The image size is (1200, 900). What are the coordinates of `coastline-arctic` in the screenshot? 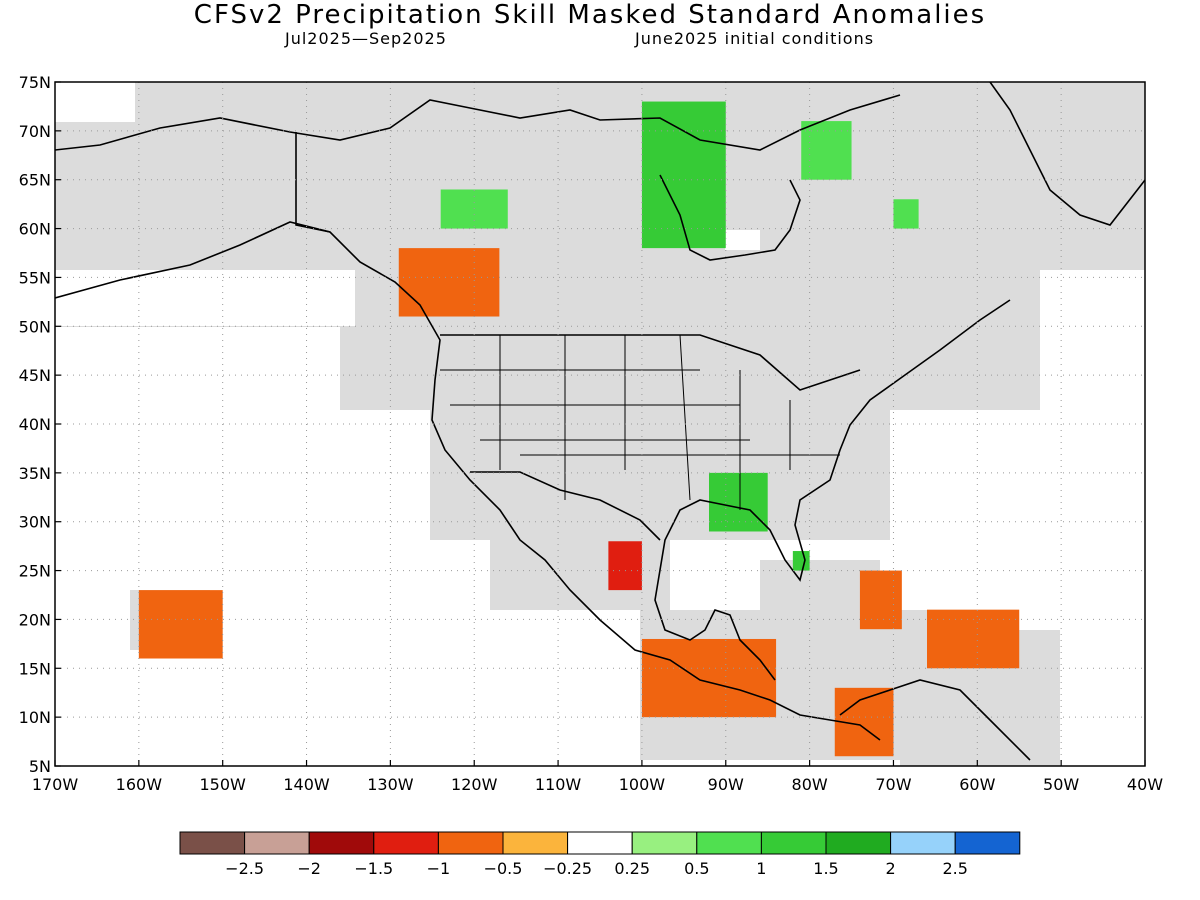 It's located at (478, 122).